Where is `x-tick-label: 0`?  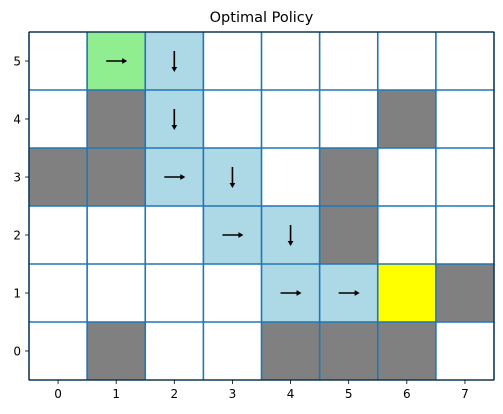 x-tick-label: 0 is located at coordinates (58, 394).